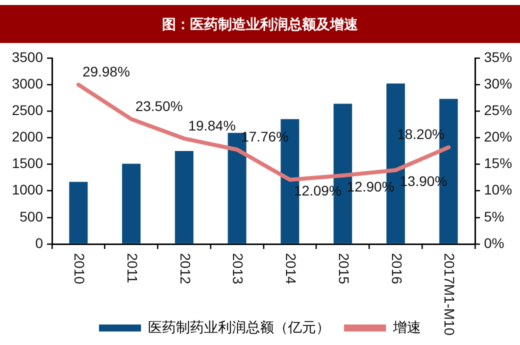 Image resolution: width=520 pixels, height=345 pixels. I want to click on x-tick-label: 2015, so click(344, 268).